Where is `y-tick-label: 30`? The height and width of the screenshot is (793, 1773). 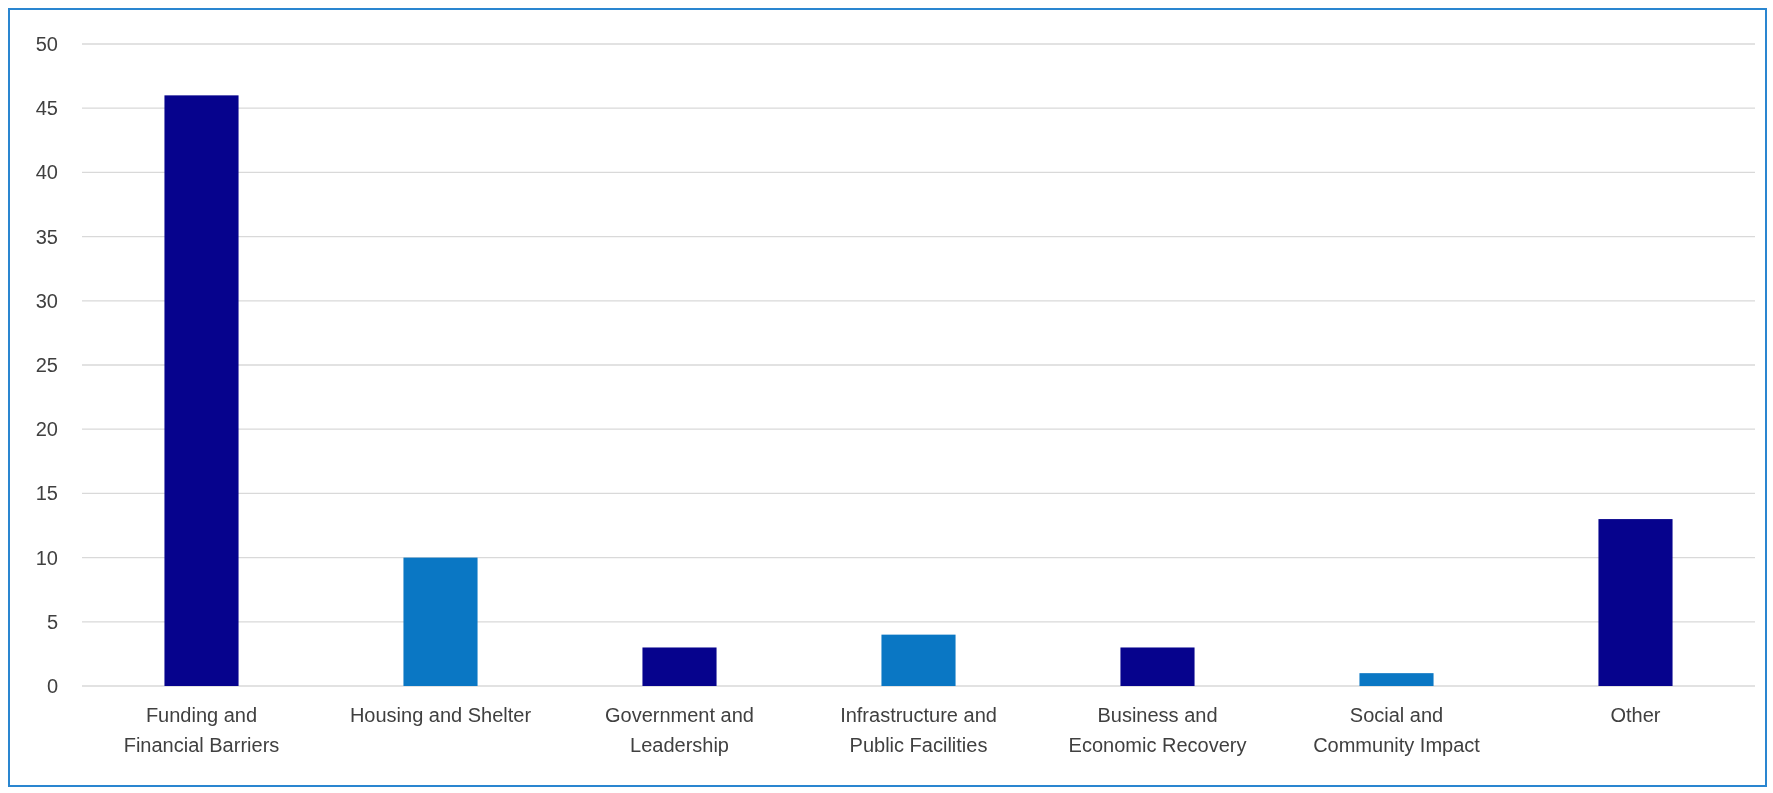
y-tick-label: 30 is located at coordinates (46, 300).